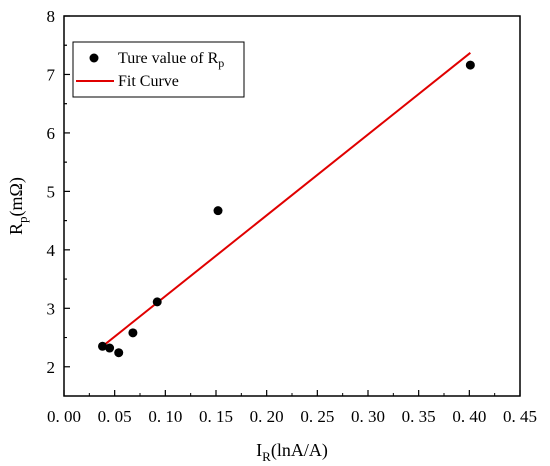 This screenshot has height=466, width=550. Describe the element at coordinates (148, 81) in the screenshot. I see `legend-fit-curve-label: Fit Curve` at that location.